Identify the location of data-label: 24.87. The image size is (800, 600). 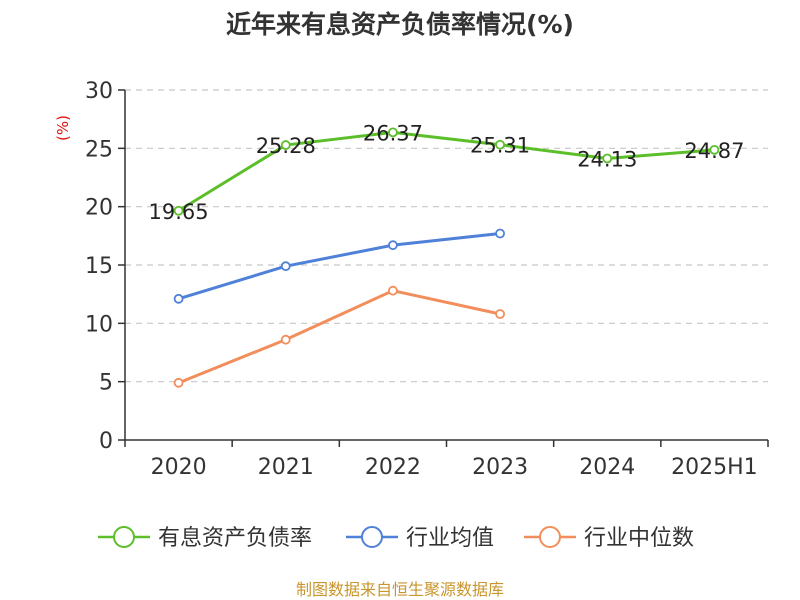
(714, 151).